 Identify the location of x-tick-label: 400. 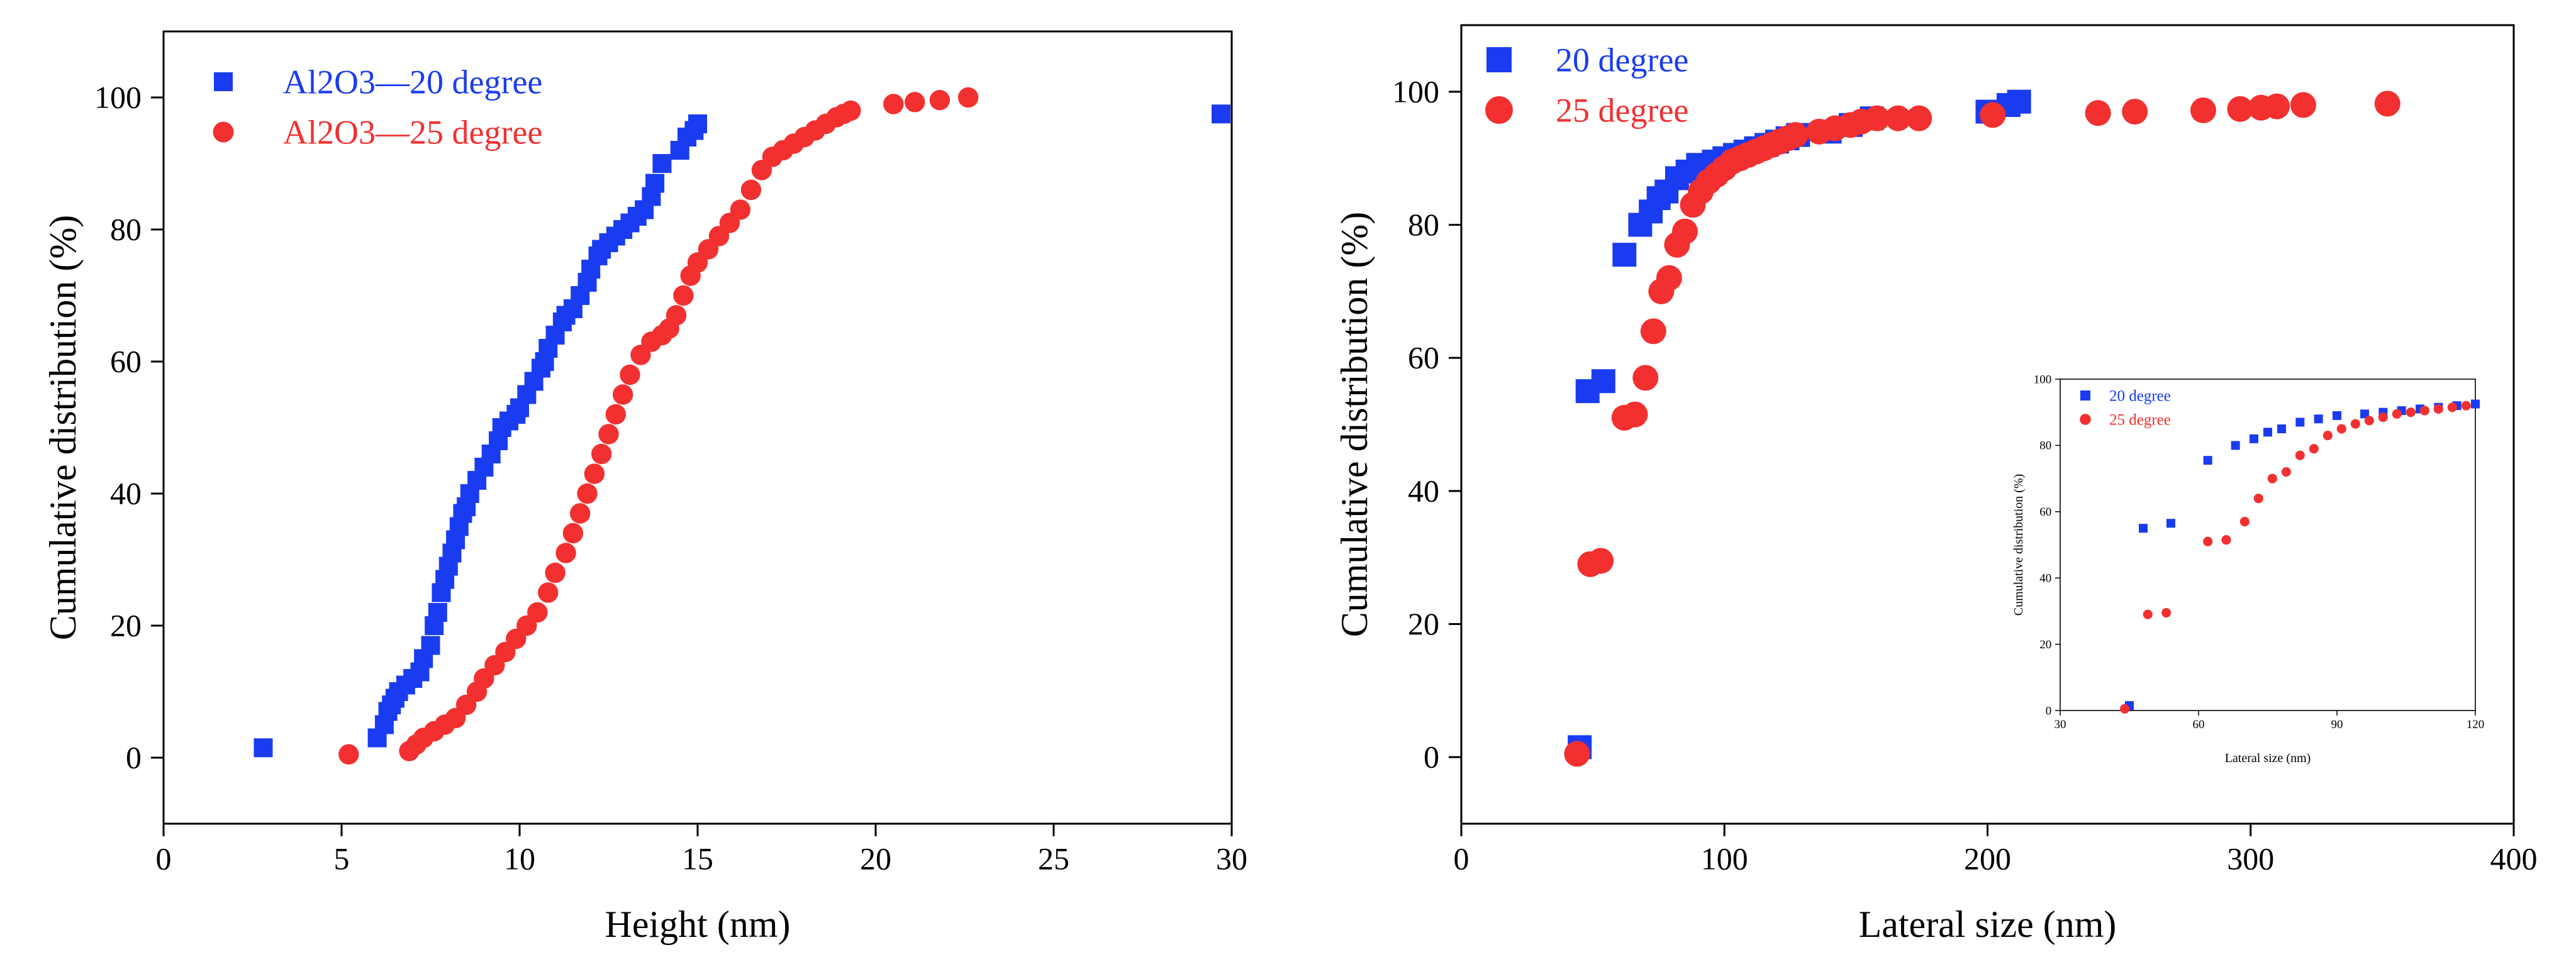
(2514, 859).